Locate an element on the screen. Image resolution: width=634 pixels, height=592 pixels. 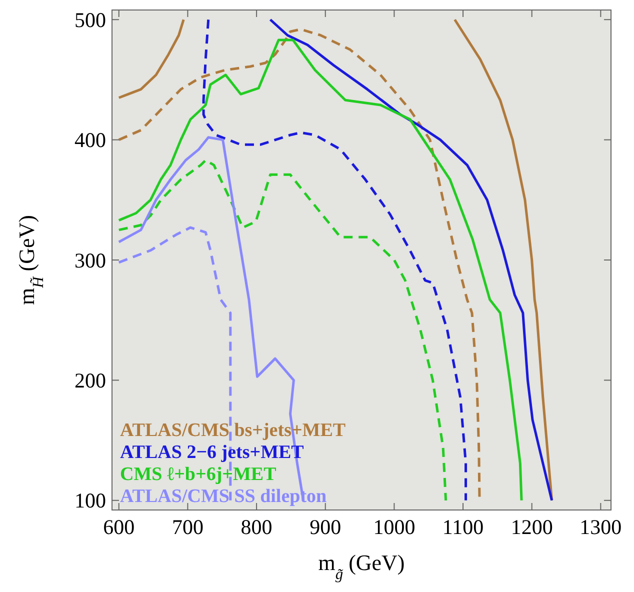
x-axis-title: m$_{g̃}$ (GeV) is located at coordinates (361, 566).